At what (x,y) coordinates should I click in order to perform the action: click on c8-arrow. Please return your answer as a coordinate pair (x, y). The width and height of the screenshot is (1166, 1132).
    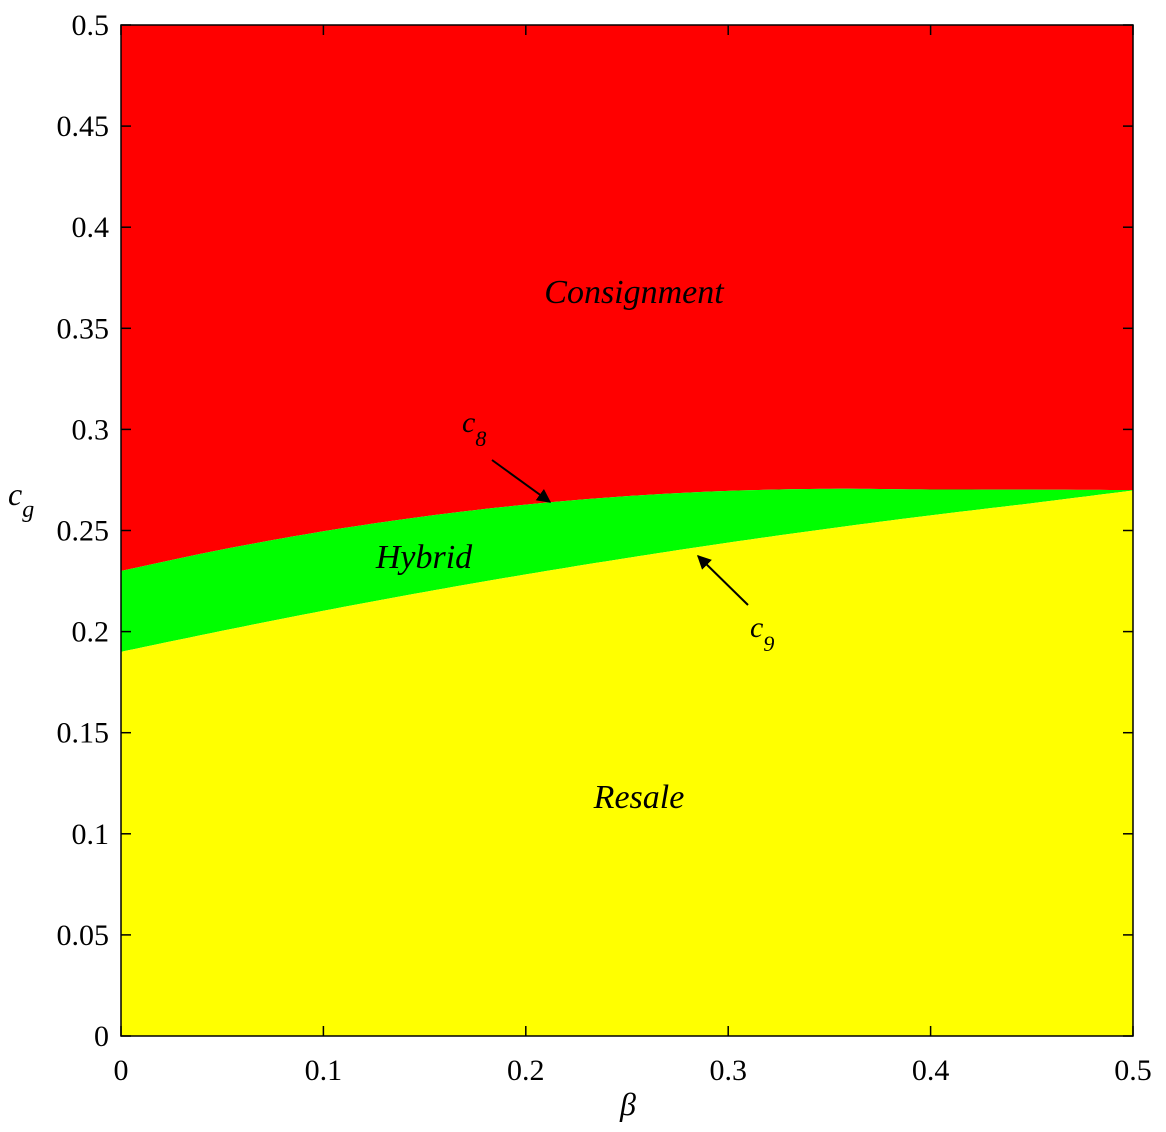
    Looking at the image, I should click on (521, 481).